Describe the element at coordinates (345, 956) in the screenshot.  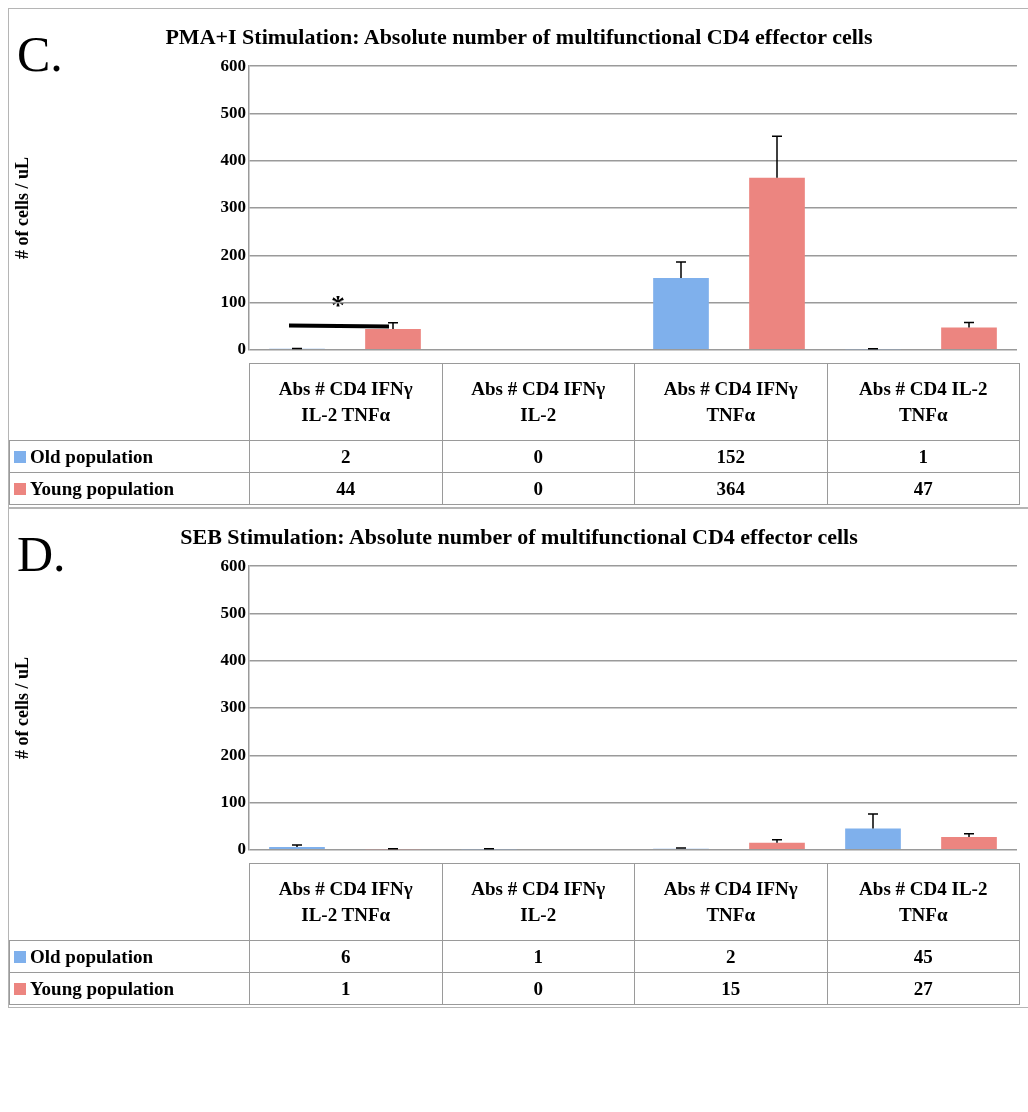
I see `data-label: 6` at that location.